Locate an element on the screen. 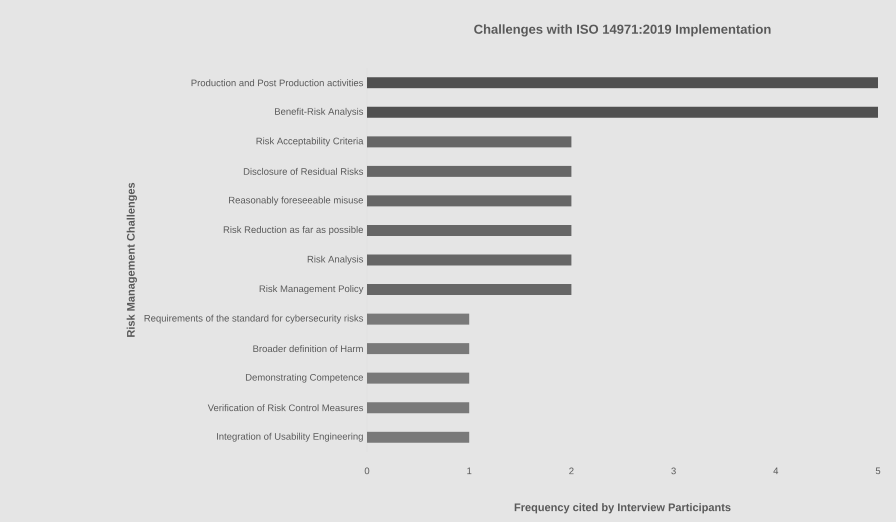 Image resolution: width=896 pixels, height=522 pixels. y-tick-label: Risk Analysis is located at coordinates (336, 260).